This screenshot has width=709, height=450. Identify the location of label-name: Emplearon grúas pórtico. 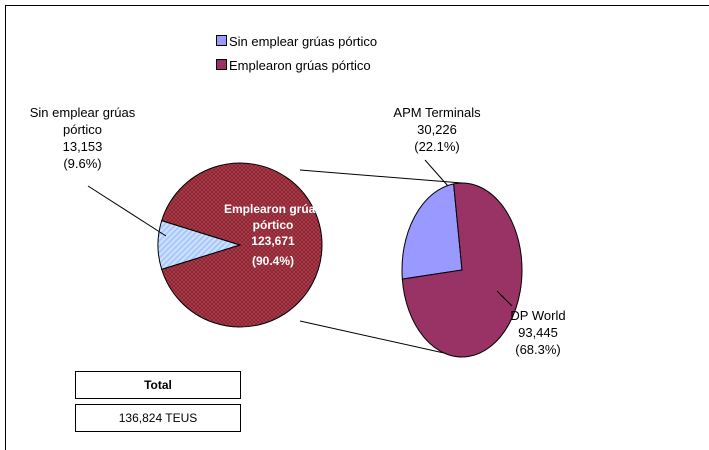
(273, 217).